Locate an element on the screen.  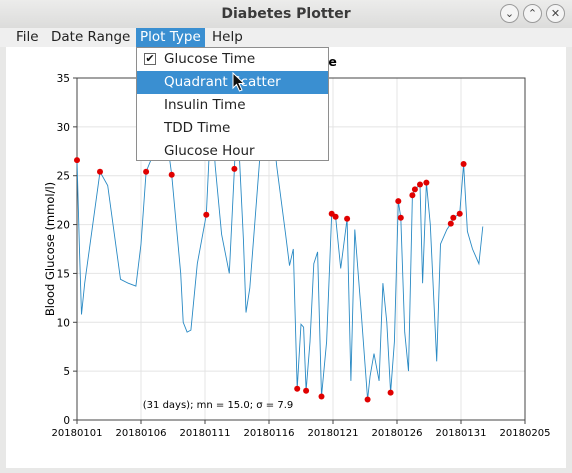
menu-bar: File Date Range Plot Type Help is located at coordinates (286, 37).